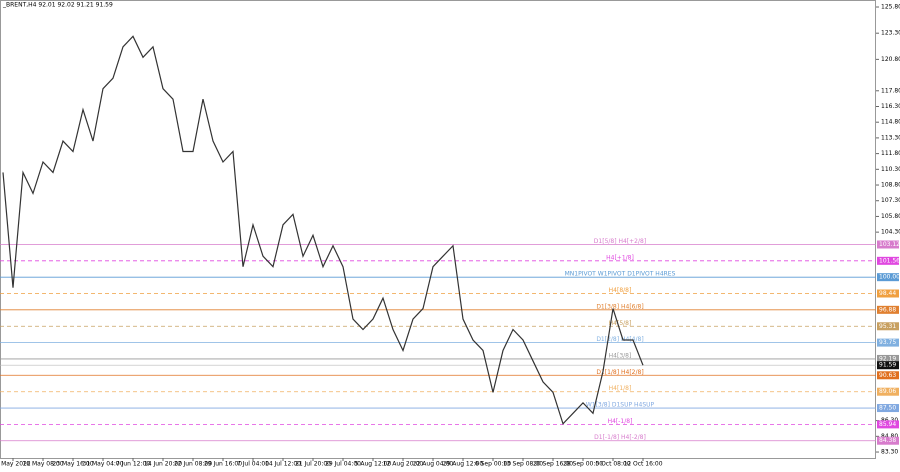 Image resolution: width=900 pixels, height=472 pixels. Describe the element at coordinates (283, 464) in the screenshot. I see `x-tick-label: 14 Jul 12:00` at that location.